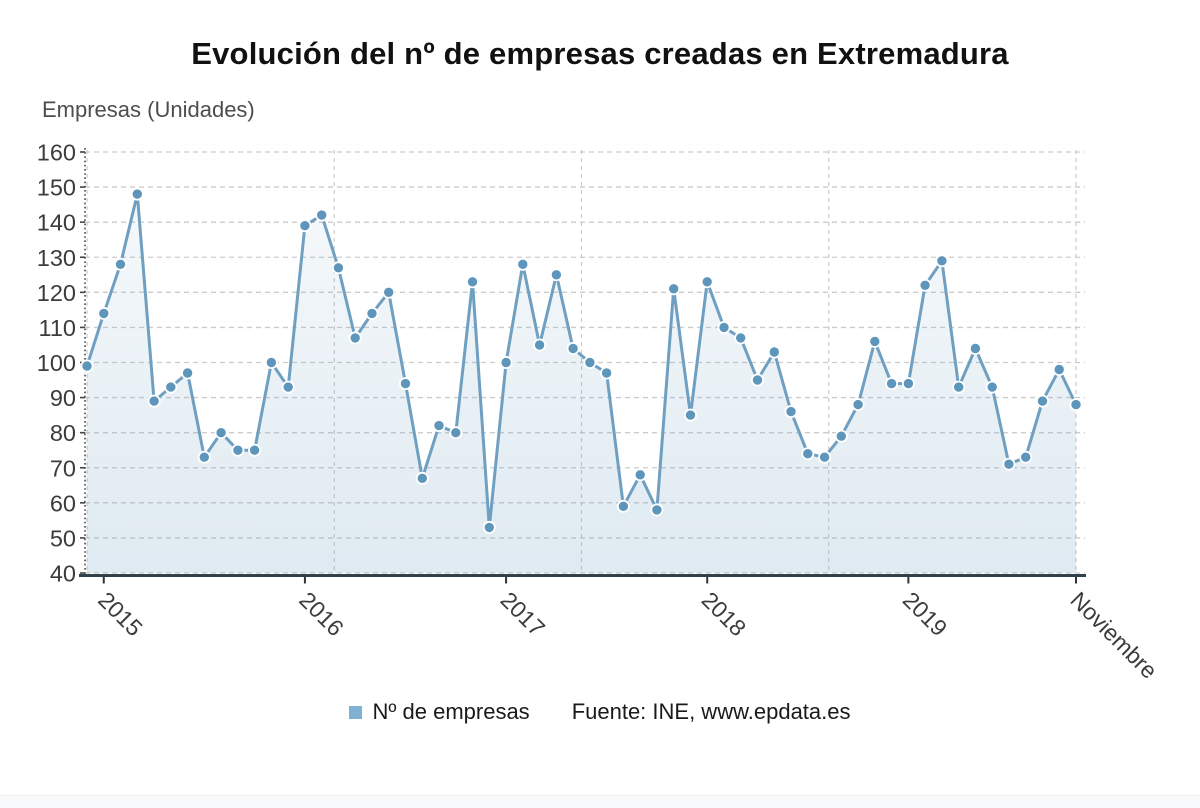 The image size is (1200, 808). I want to click on y-tick-label: 50, so click(63, 538).